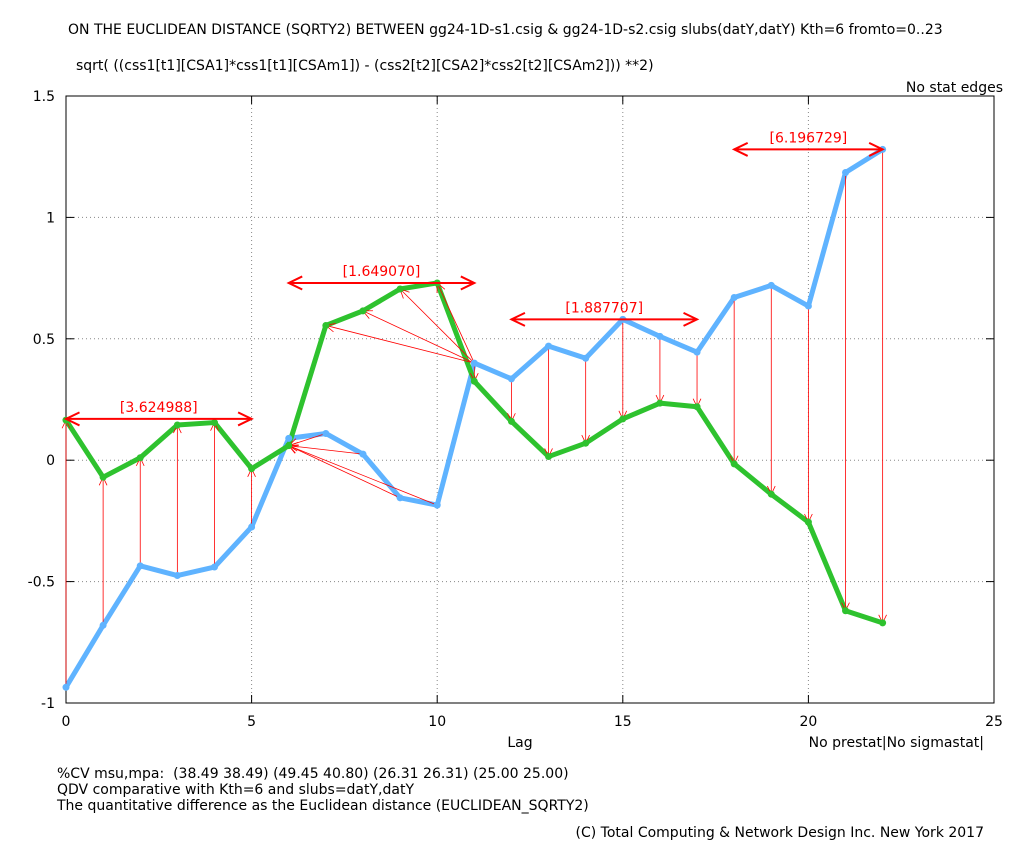 This screenshot has height=860, width=1024. Describe the element at coordinates (382, 272) in the screenshot. I see `segment-distance-label: [1.649070]` at that location.